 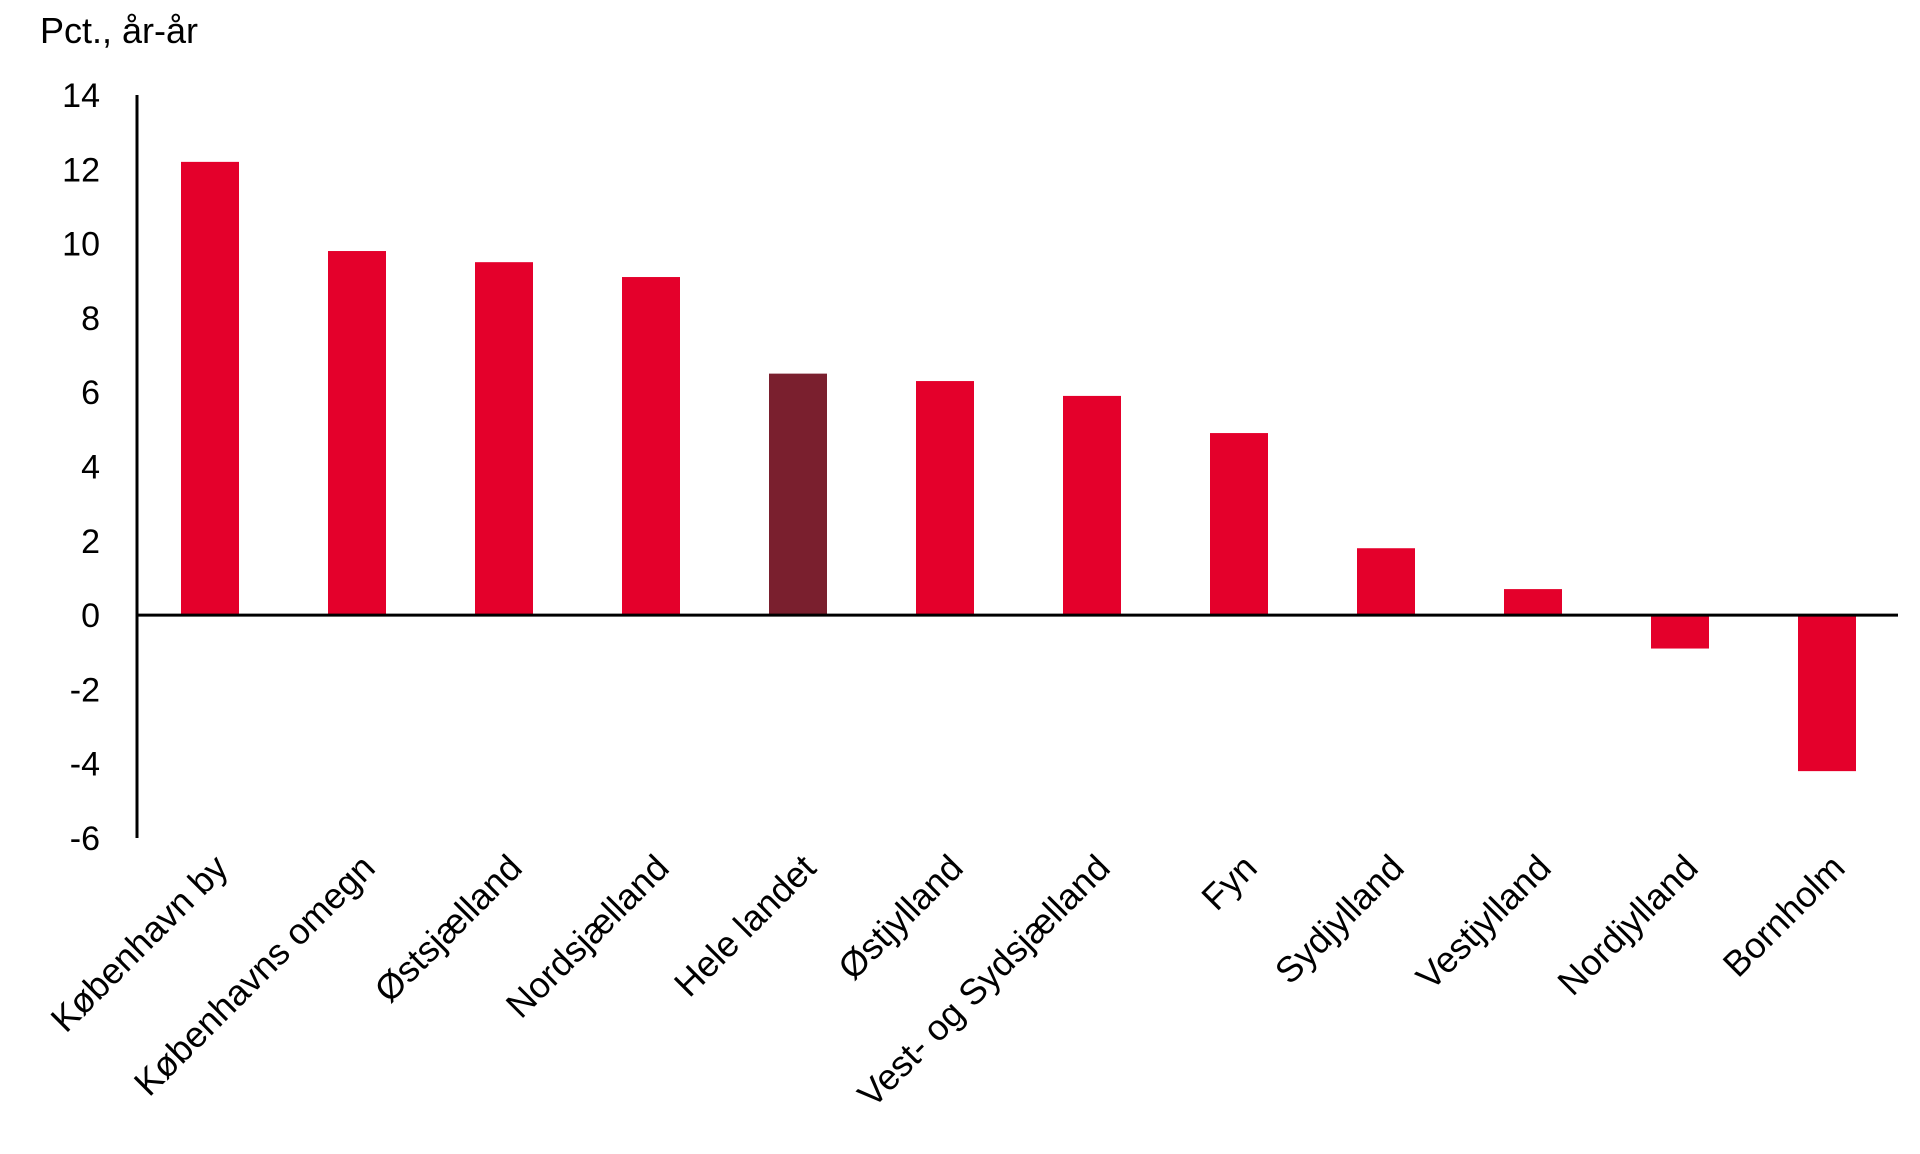 What do you see at coordinates (210, 388) in the screenshot?
I see `bar-københavn-by` at bounding box center [210, 388].